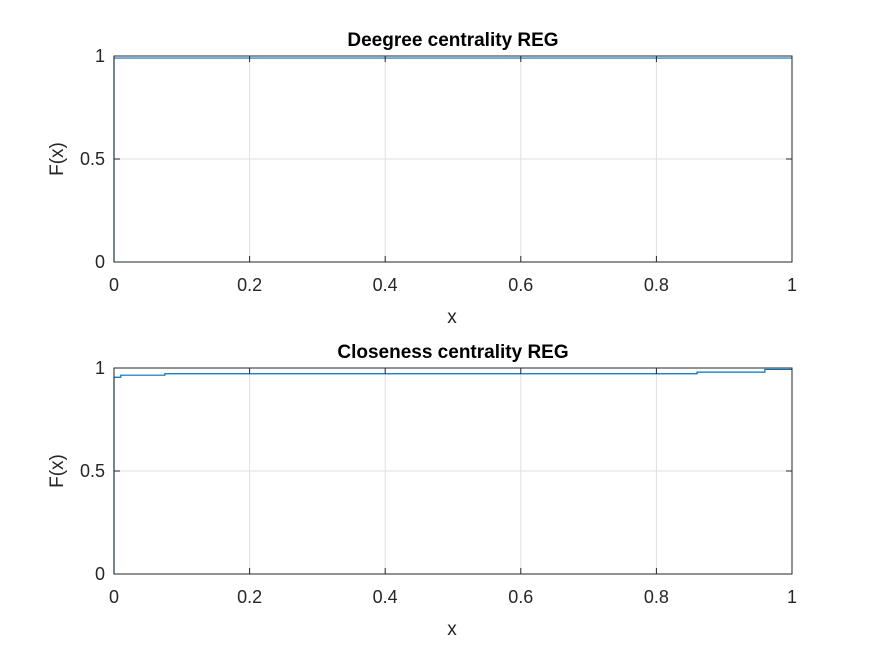 The width and height of the screenshot is (875, 656). I want to click on chart-title: Deegree centrality REG, so click(452, 40).